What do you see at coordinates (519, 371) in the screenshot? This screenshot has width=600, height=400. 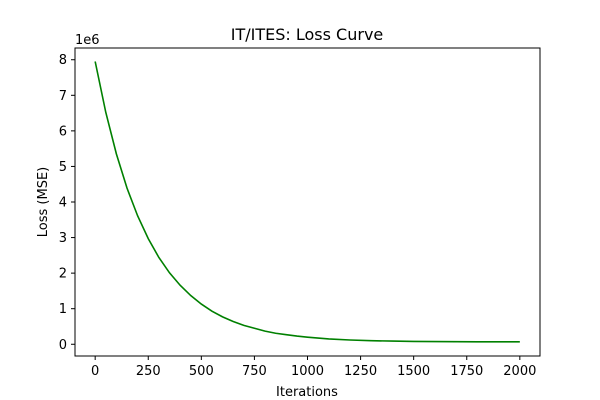 I see `x-tick-label: 2000` at bounding box center [519, 371].